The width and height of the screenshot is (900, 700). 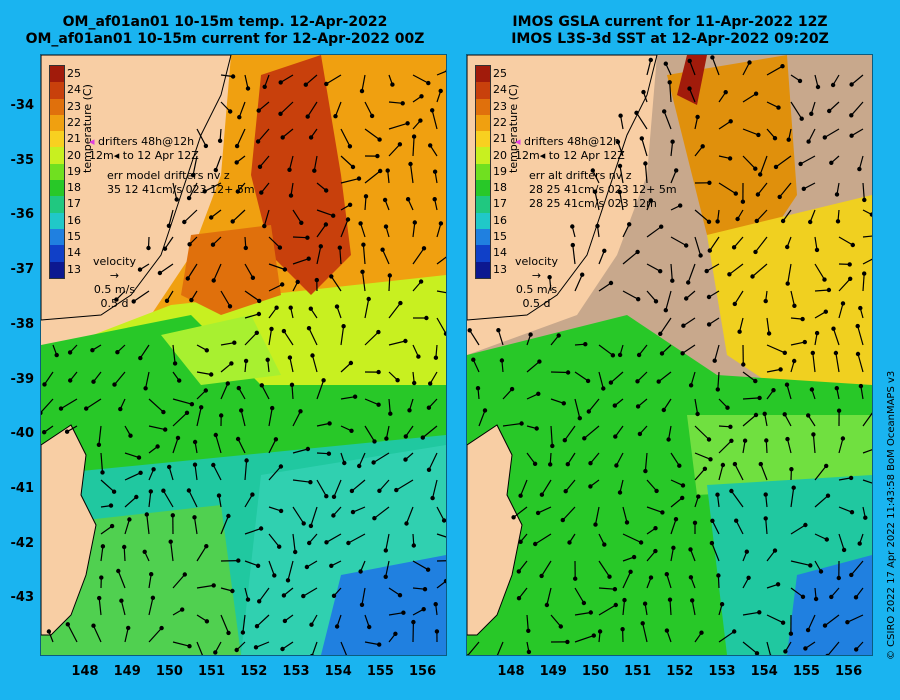 What do you see at coordinates (114, 283) in the screenshot?
I see `left-legend-velocity: velocity → 0.5 m/s 0.5 d` at bounding box center [114, 283].